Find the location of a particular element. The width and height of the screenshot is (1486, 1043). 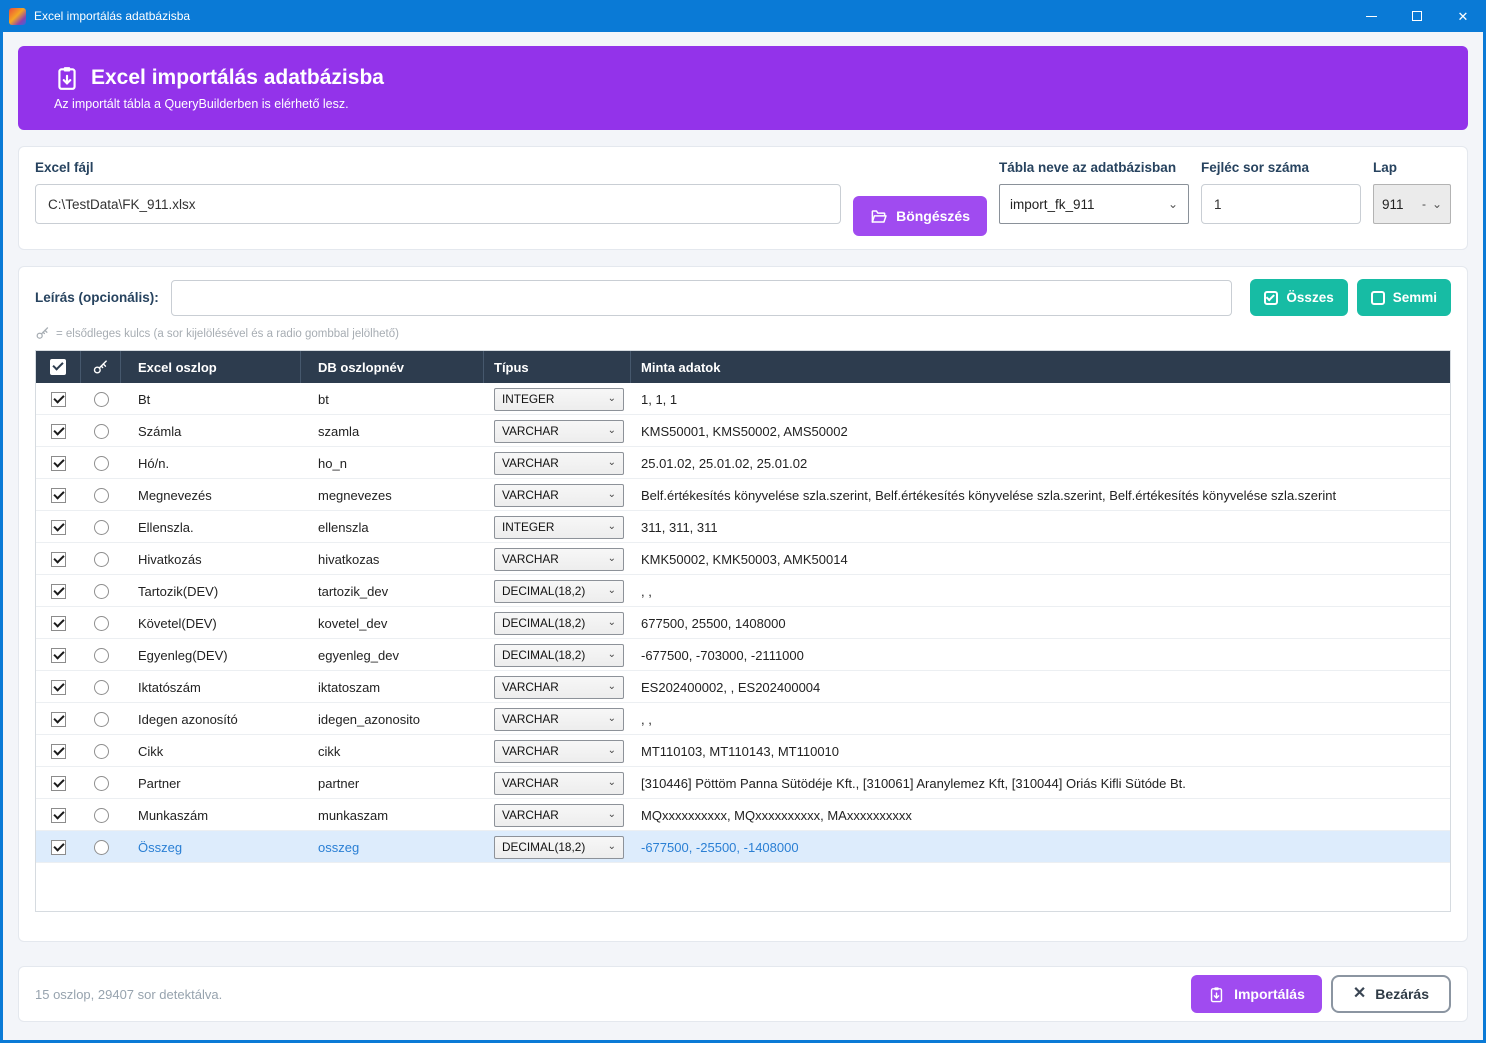

sheet-combobox: 911 - ⌄ is located at coordinates (1412, 204).